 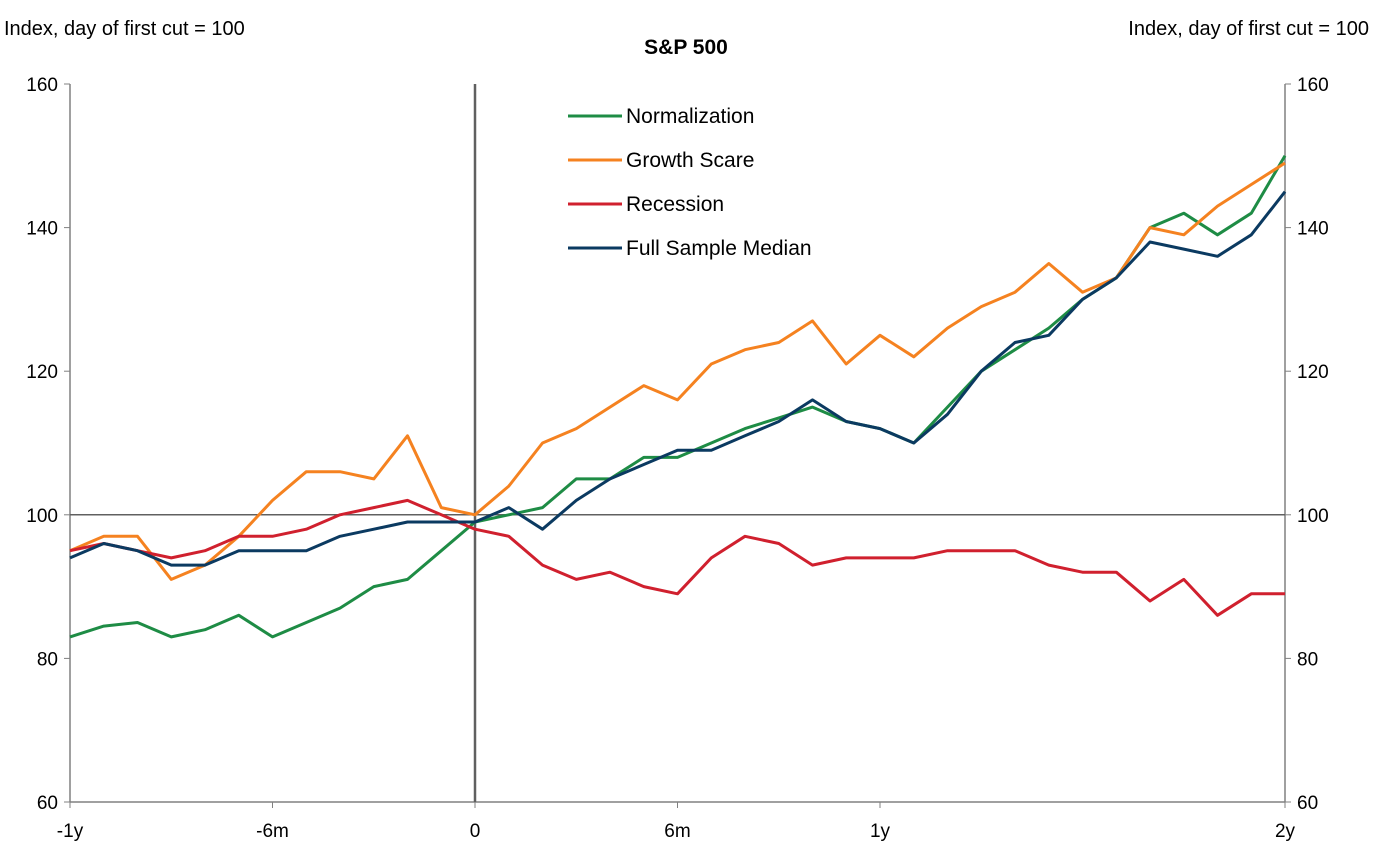 I want to click on x-tick-label: 2y, so click(x=1285, y=831).